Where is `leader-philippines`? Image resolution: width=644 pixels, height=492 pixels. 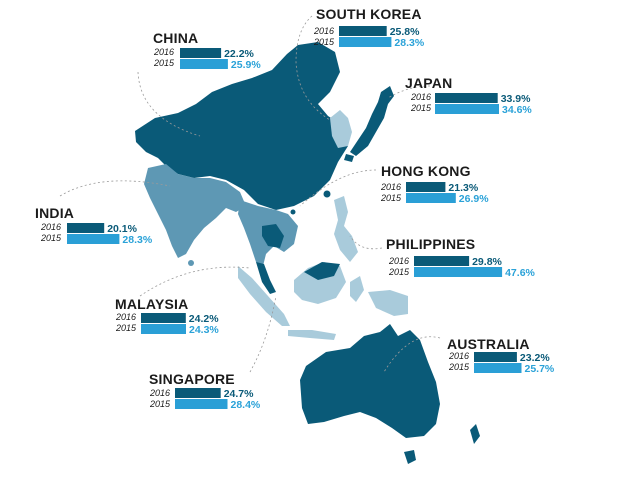
leader-philippines is located at coordinates (366, 242).